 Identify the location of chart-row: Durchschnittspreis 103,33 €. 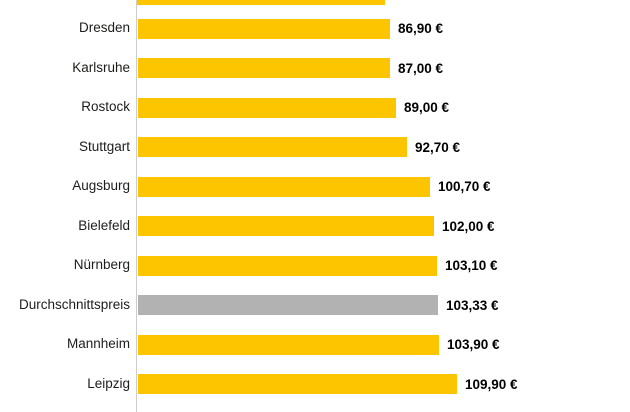
(315, 306).